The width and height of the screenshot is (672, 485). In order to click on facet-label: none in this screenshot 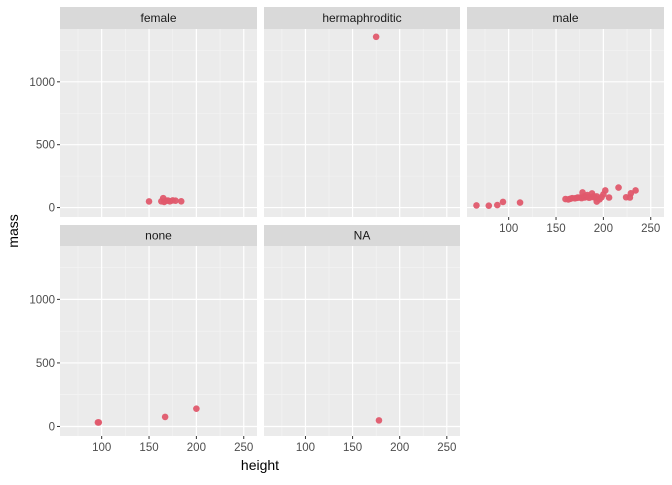, I will do `click(158, 236)`.